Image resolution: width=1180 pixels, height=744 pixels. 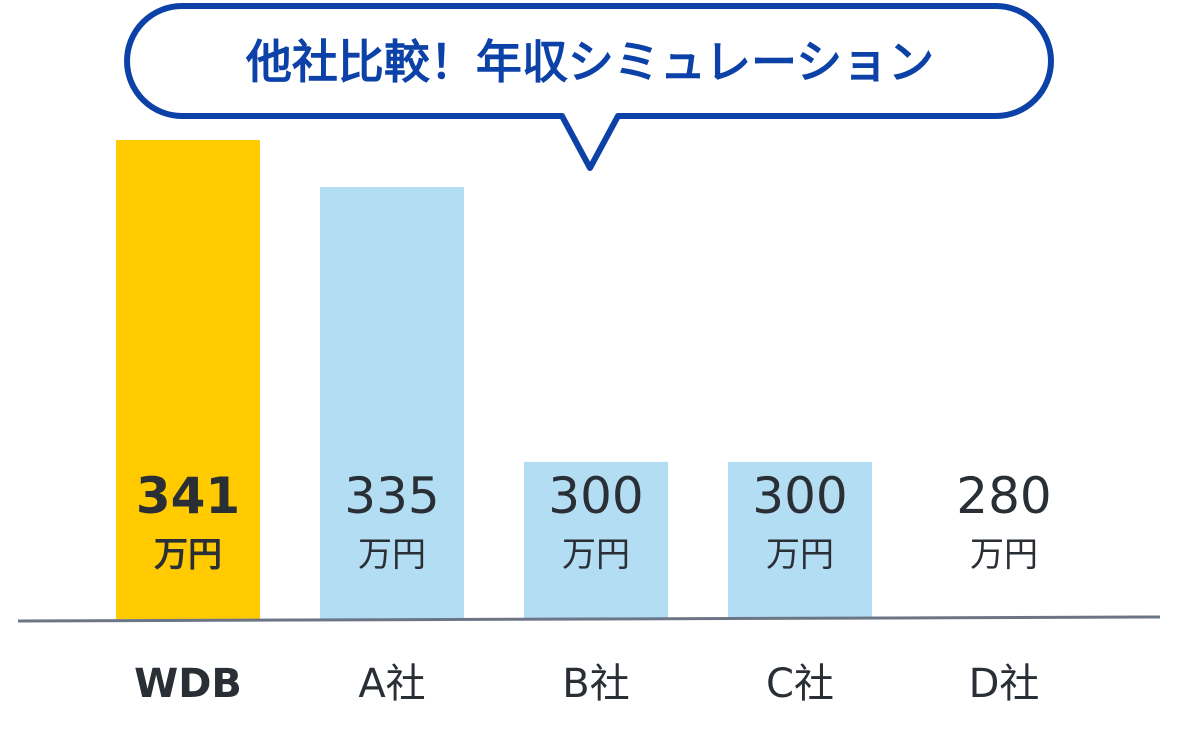 I want to click on value-labels-group: 341 万円 335 万円 300 万円 300 万円 280 万円, so click(x=594, y=521).